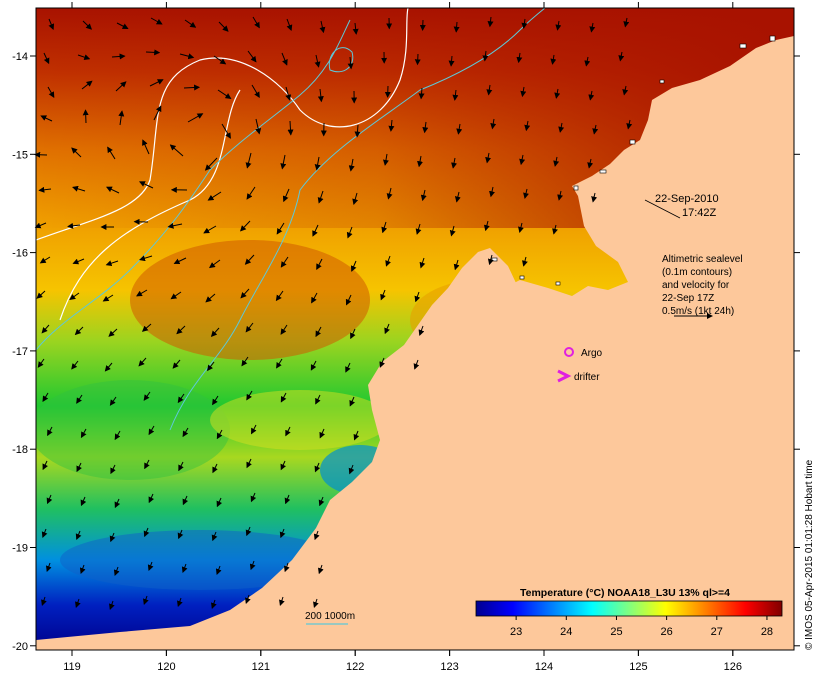  Describe the element at coordinates (569, 352) in the screenshot. I see `argo-marker` at that location.